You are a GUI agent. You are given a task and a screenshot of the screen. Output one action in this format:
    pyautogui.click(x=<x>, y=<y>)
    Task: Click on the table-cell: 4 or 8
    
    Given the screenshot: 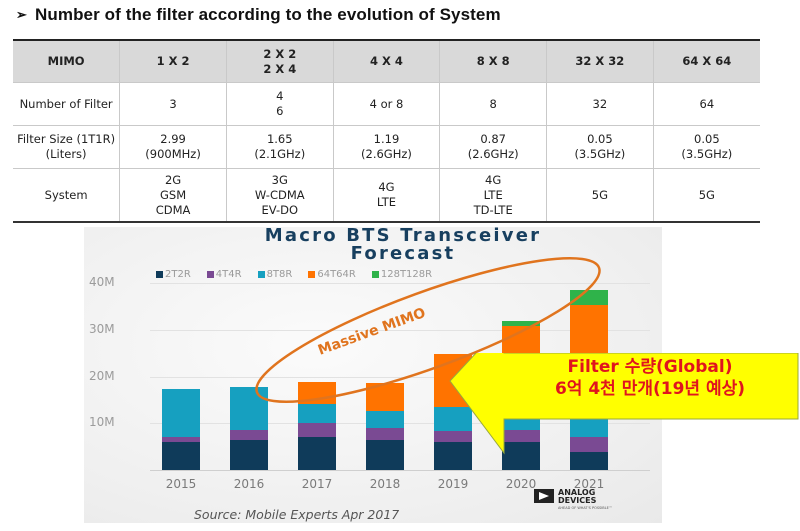 What is the action you would take?
    pyautogui.click(x=386, y=104)
    